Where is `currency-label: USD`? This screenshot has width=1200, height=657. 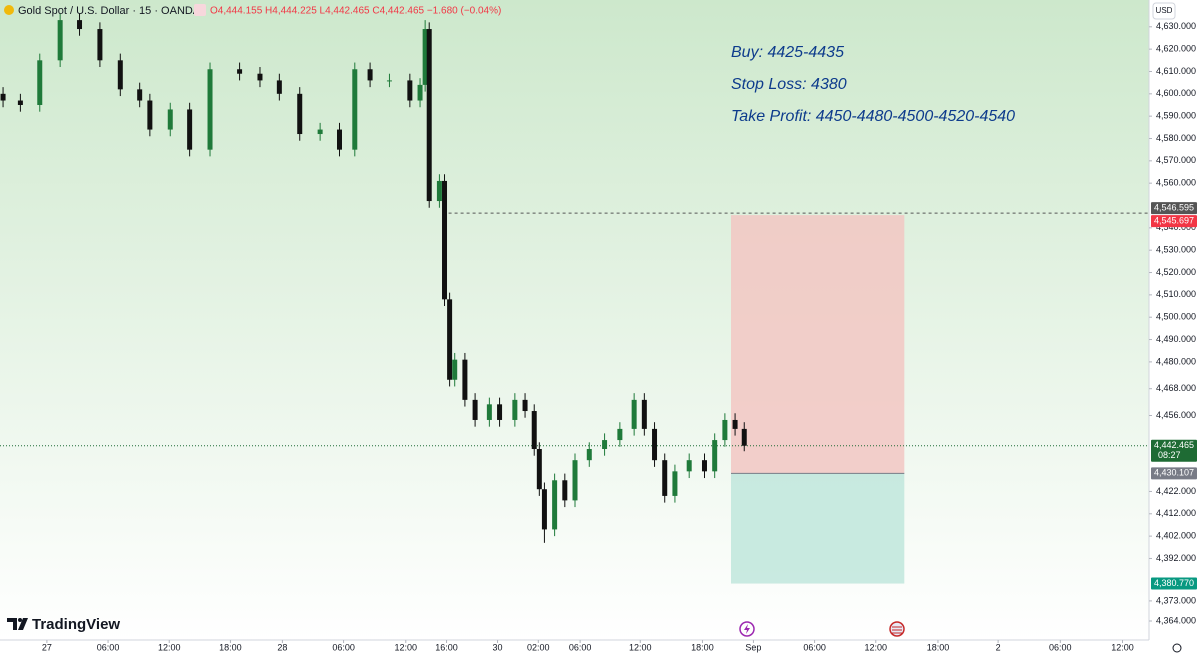 currency-label: USD is located at coordinates (1164, 10).